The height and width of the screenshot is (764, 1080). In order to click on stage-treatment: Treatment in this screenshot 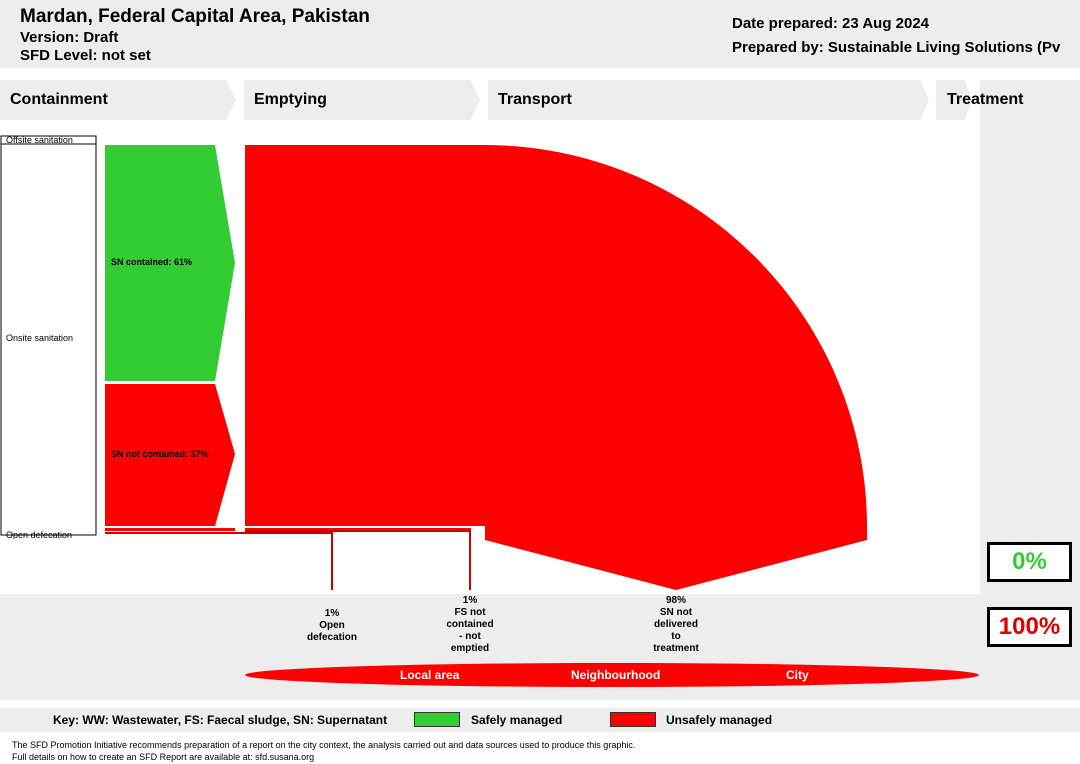, I will do `click(985, 99)`.